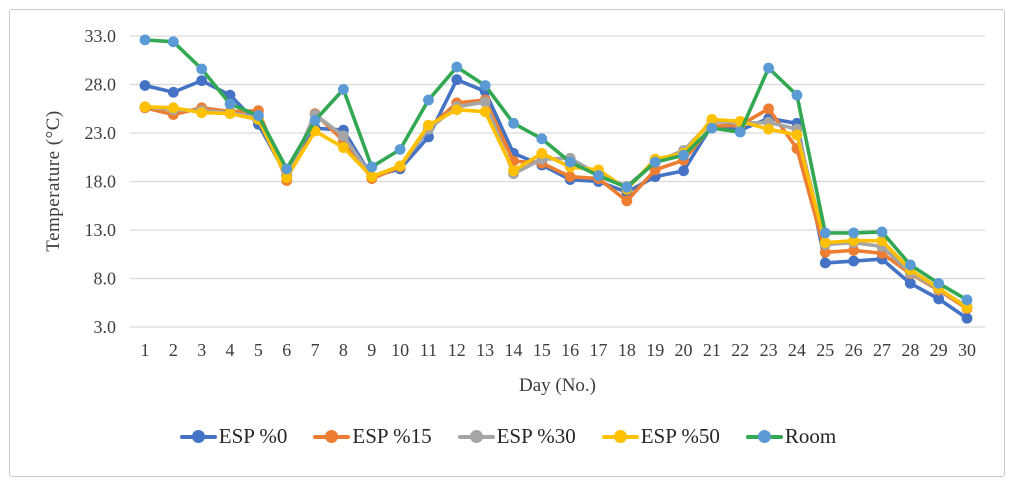 Image resolution: width=1016 pixels, height=491 pixels. I want to click on legend-label: ESP %50, so click(680, 436).